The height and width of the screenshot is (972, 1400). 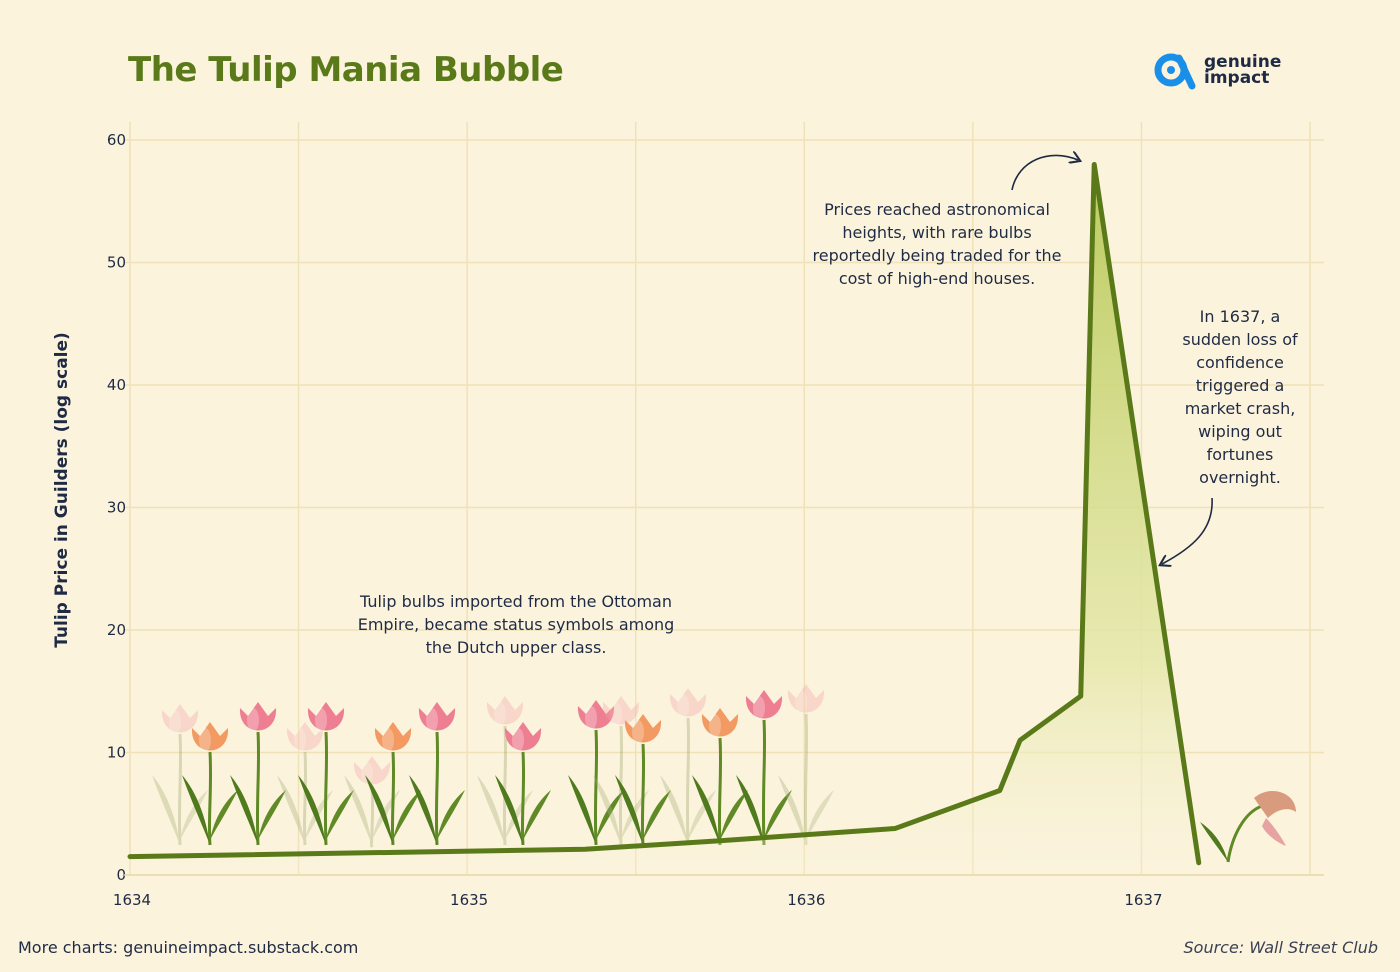 I want to click on y-tick-label: 20, so click(x=116, y=630).